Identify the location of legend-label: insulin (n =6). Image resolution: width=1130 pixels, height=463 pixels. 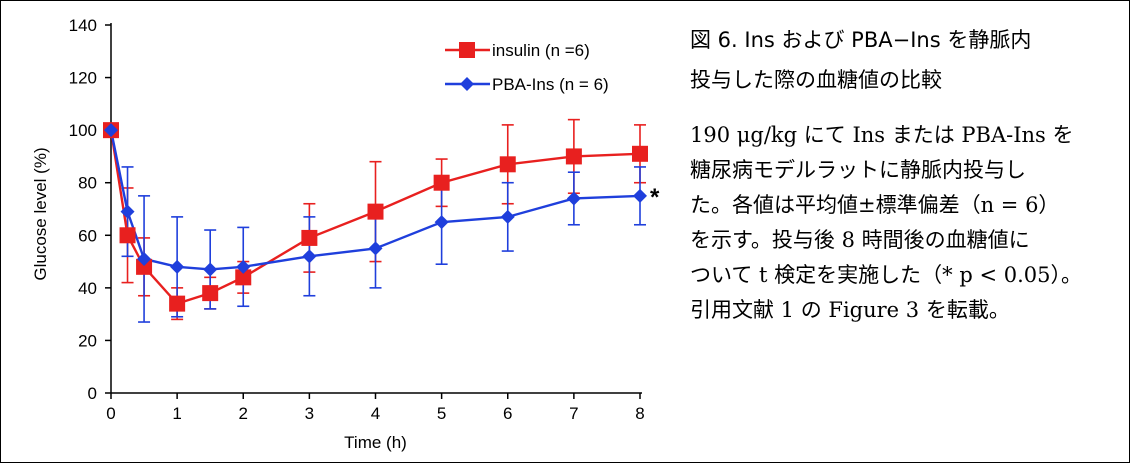
(541, 50).